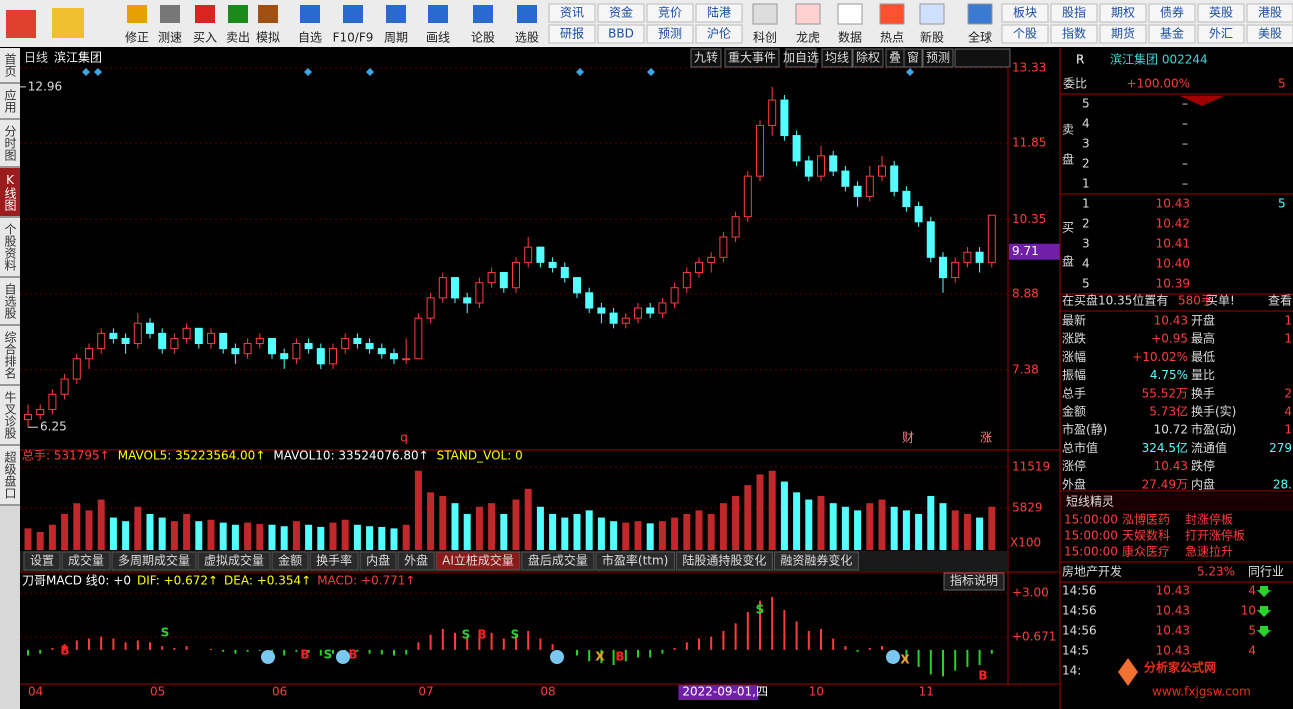  I want to click on indicator-tab: 融资融券变化, so click(816, 560).